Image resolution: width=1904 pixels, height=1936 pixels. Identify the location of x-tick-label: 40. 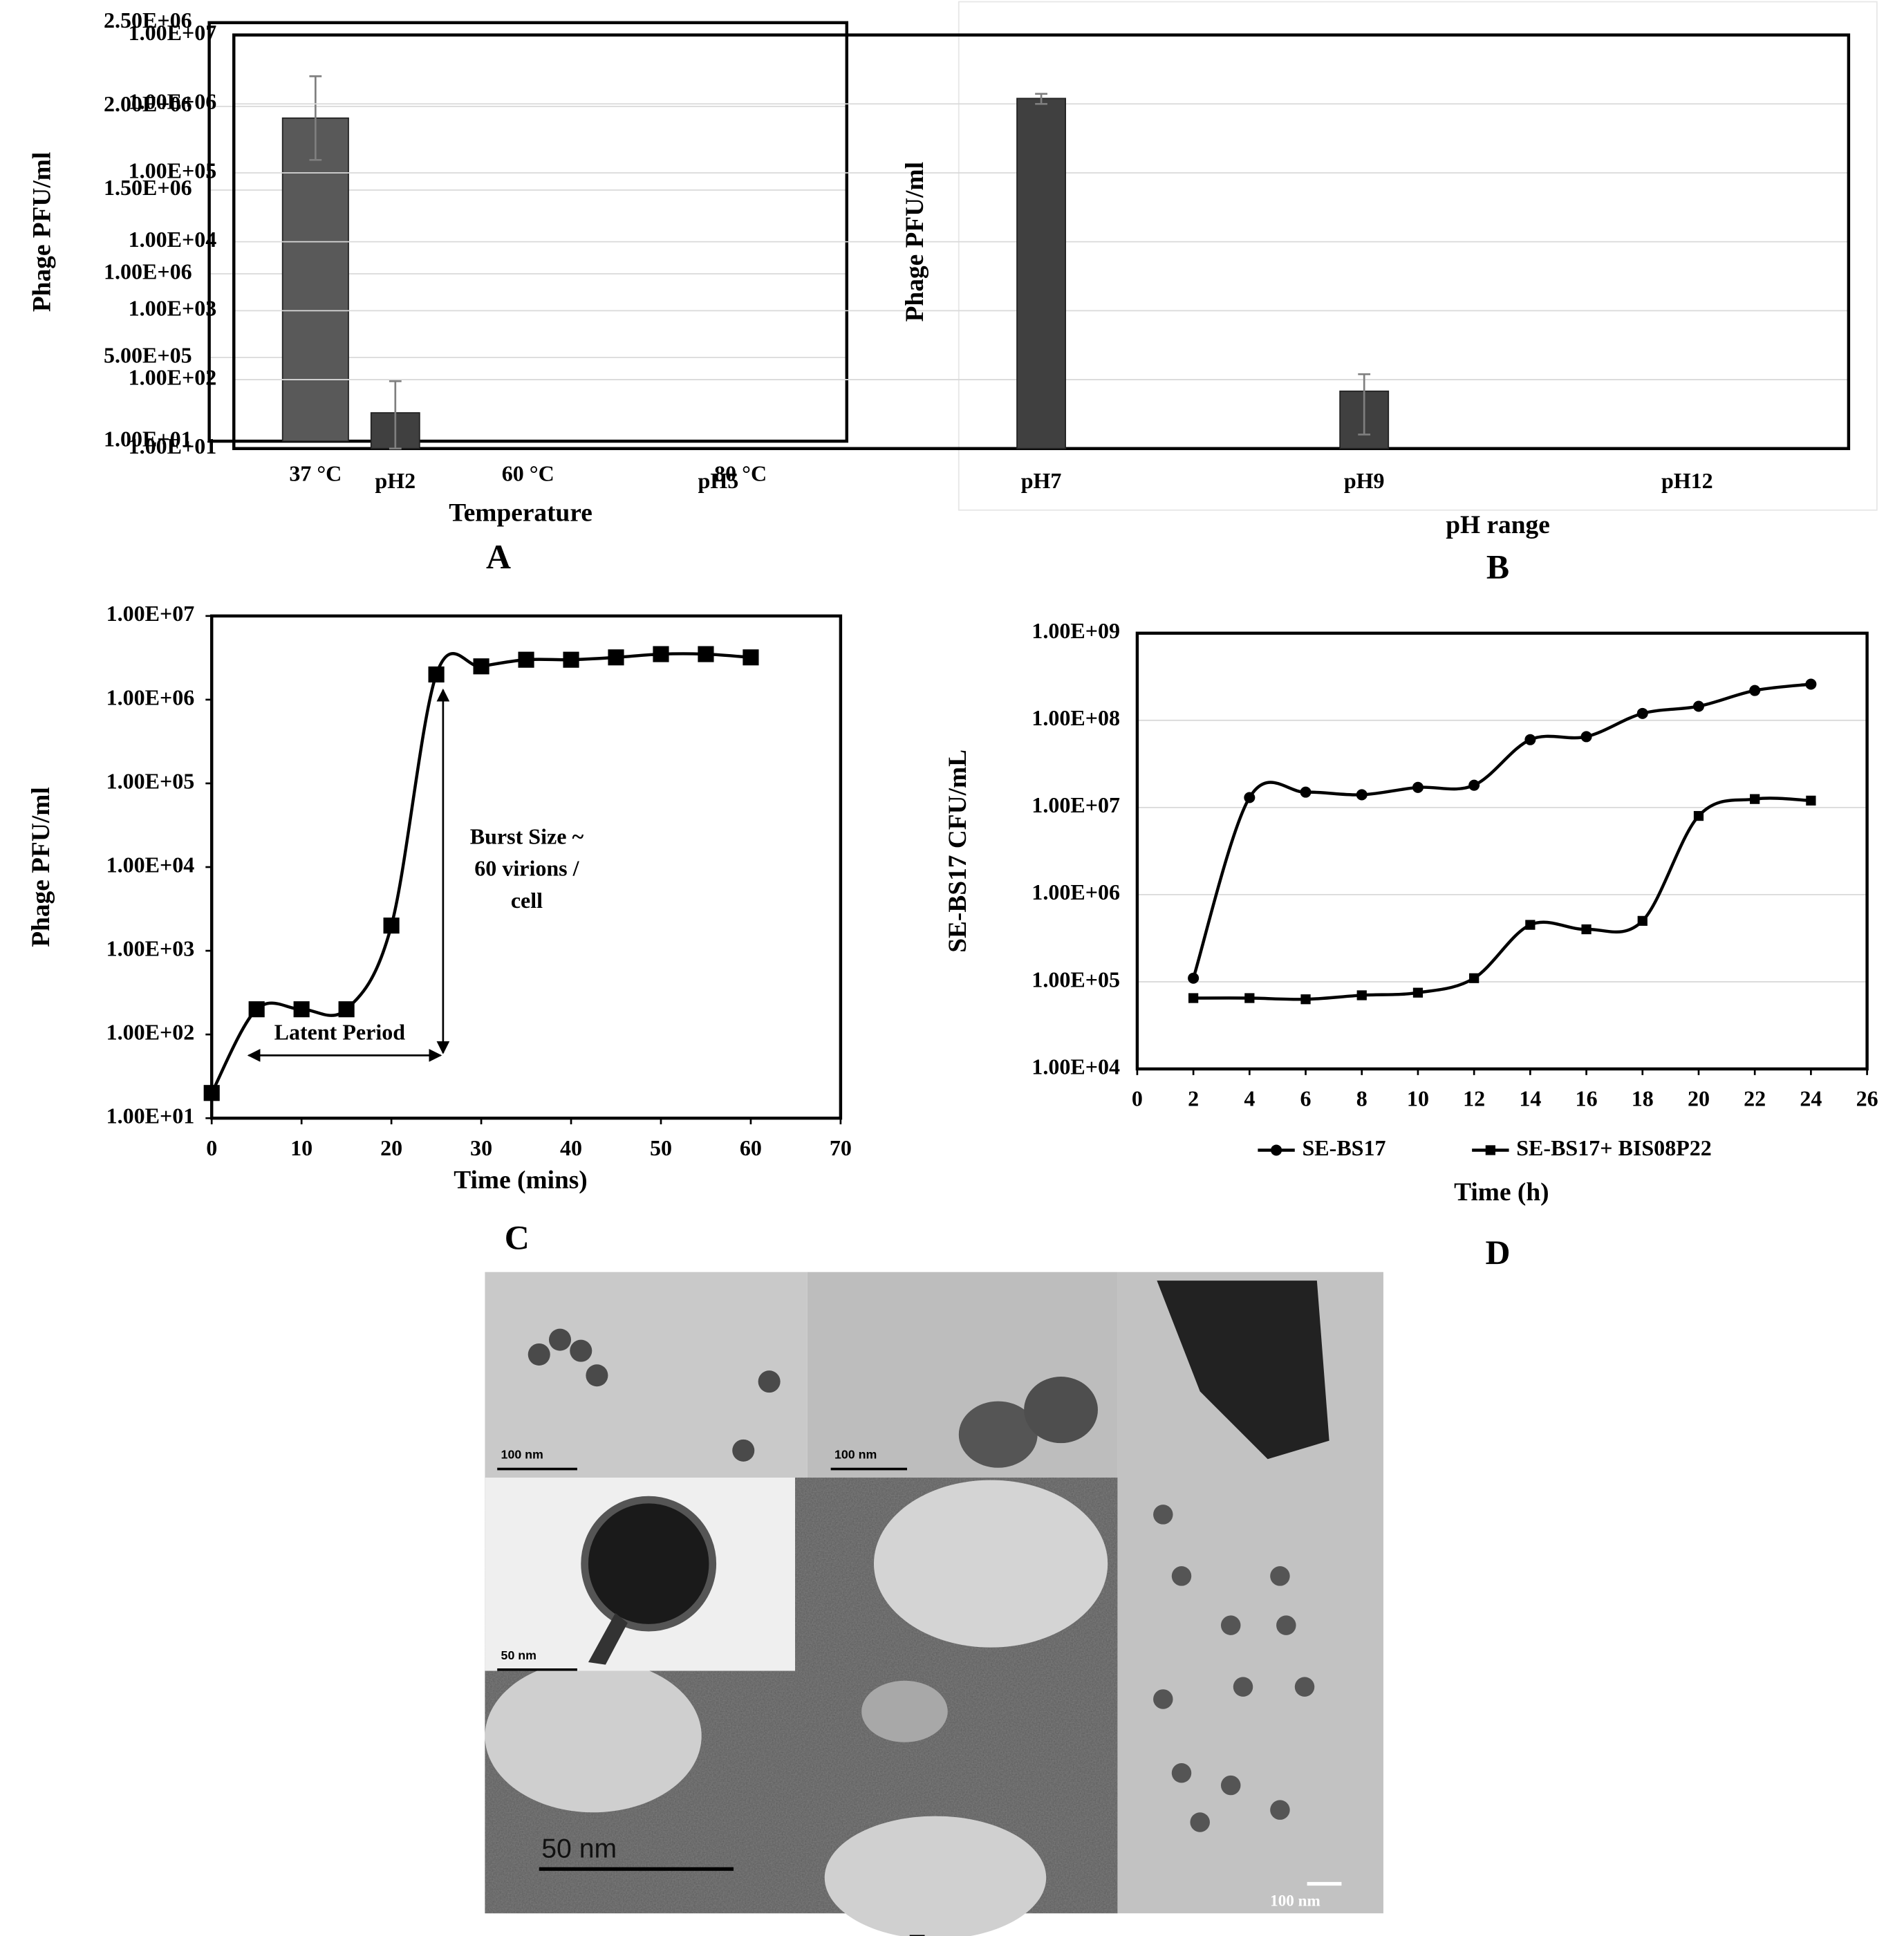
(571, 1147).